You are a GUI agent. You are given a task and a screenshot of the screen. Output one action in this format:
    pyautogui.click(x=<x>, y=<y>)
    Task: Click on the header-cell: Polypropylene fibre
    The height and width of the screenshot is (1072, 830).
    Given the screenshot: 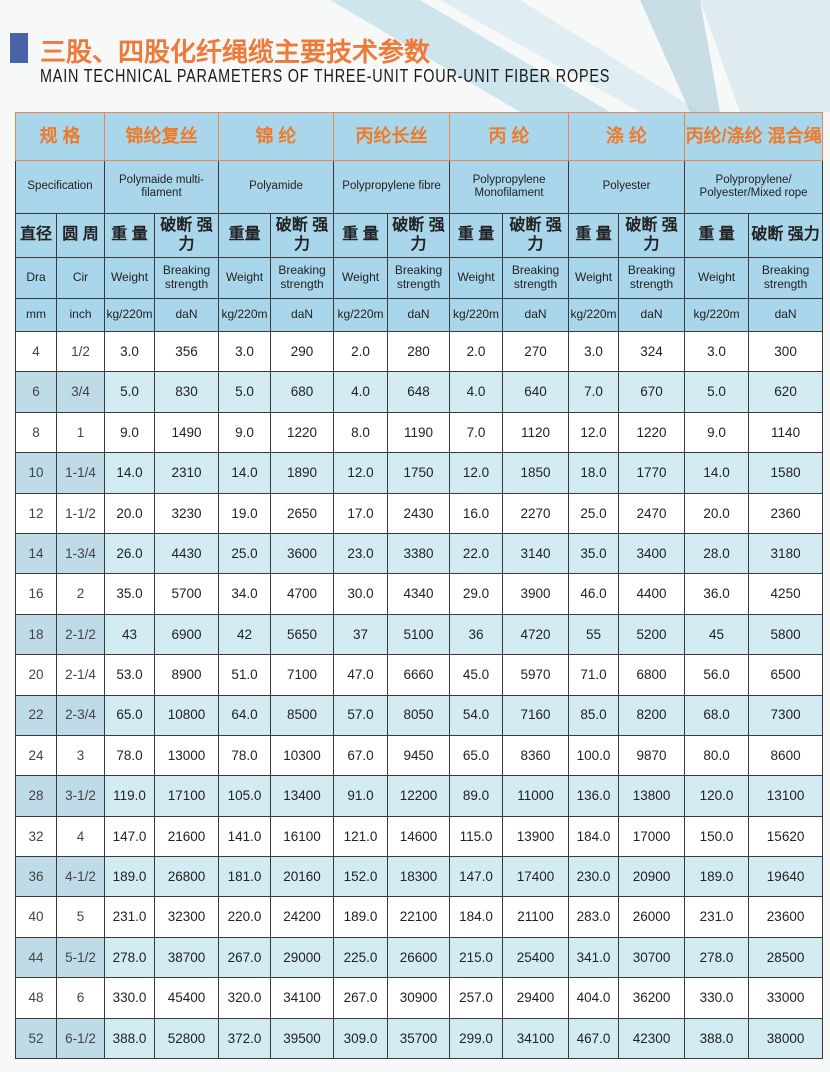 What is the action you would take?
    pyautogui.click(x=392, y=187)
    